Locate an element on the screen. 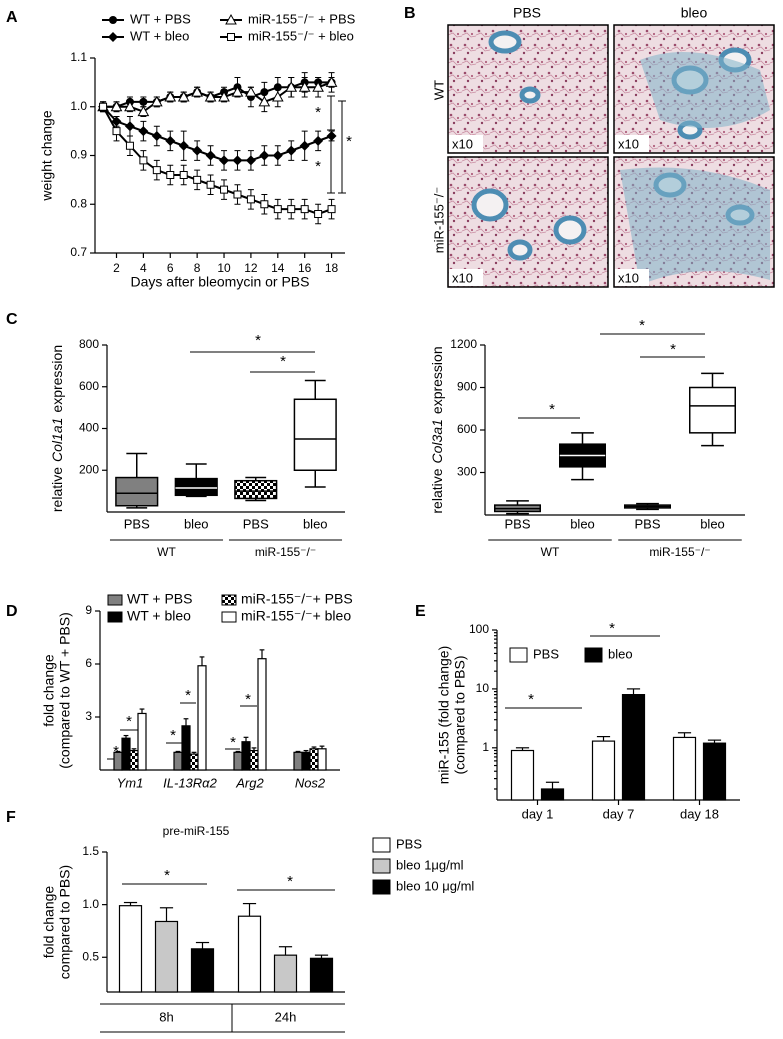 This screenshot has width=783, height=1039. legend-label: miR-155⁻/⁻ + bleo is located at coordinates (301, 35).